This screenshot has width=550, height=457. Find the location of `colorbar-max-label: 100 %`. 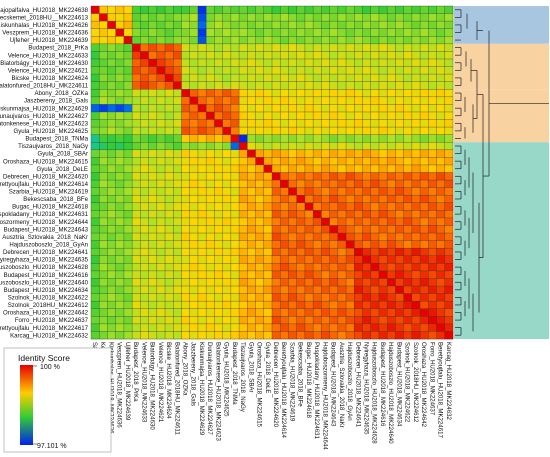

colorbar-max-label: 100 % is located at coordinates (50, 367).